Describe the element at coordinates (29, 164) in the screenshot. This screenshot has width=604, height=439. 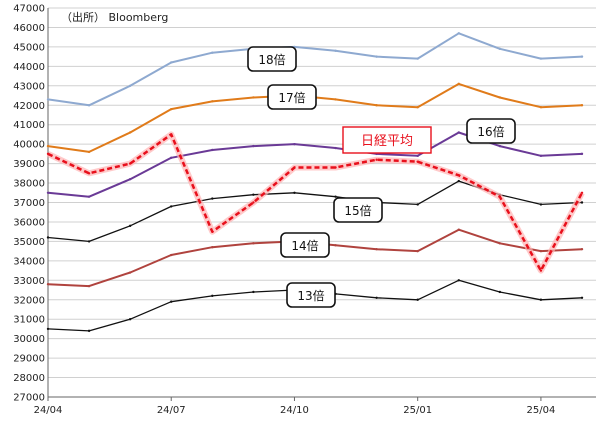
I see `y-tick-label: 39000` at that location.